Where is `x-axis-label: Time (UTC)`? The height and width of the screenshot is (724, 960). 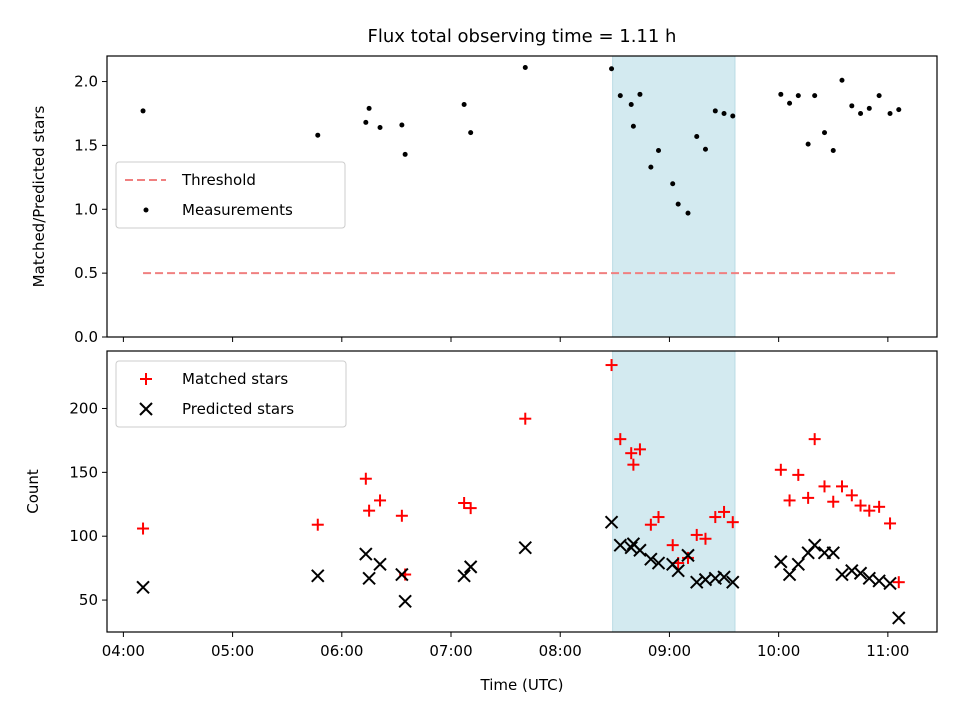 x-axis-label: Time (UTC) is located at coordinates (522, 685).